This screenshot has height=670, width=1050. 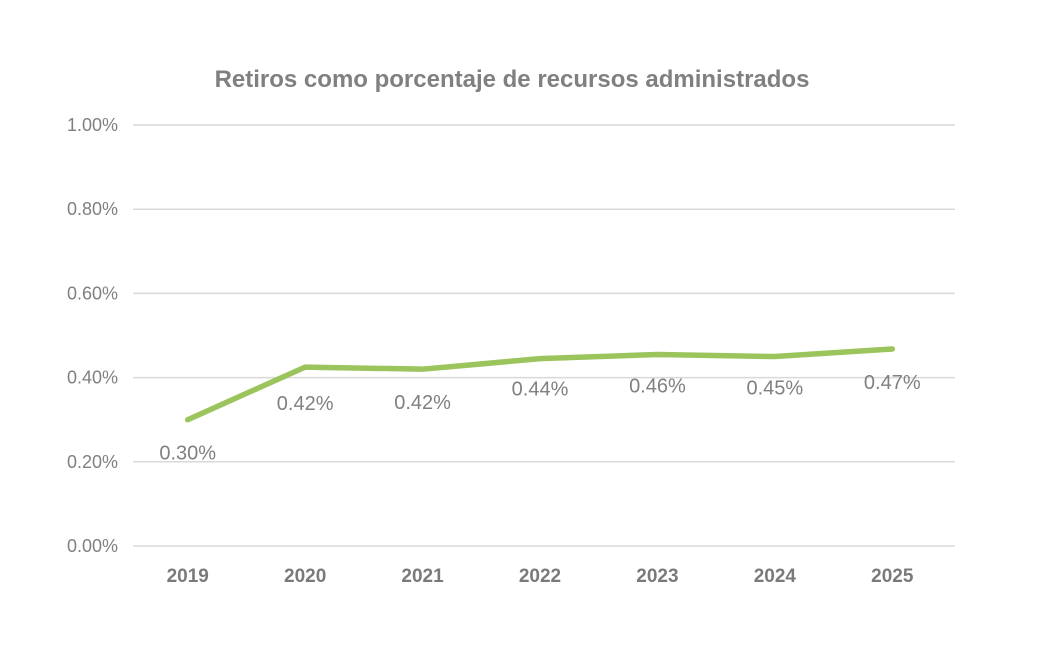 I want to click on x-tick-label: 2022, so click(x=540, y=576).